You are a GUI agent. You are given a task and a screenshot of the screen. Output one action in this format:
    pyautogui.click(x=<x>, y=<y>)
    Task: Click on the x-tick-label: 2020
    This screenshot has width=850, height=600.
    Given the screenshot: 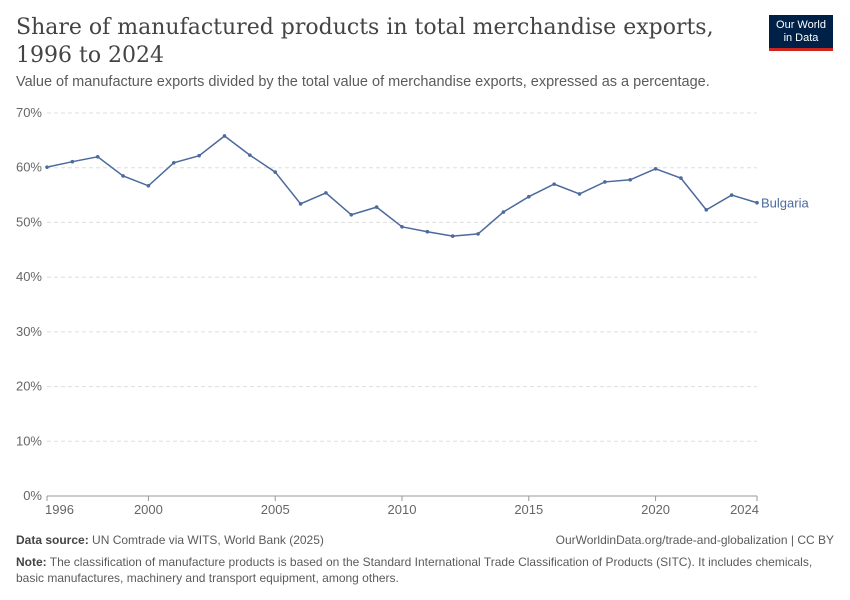 What is the action you would take?
    pyautogui.click(x=655, y=509)
    